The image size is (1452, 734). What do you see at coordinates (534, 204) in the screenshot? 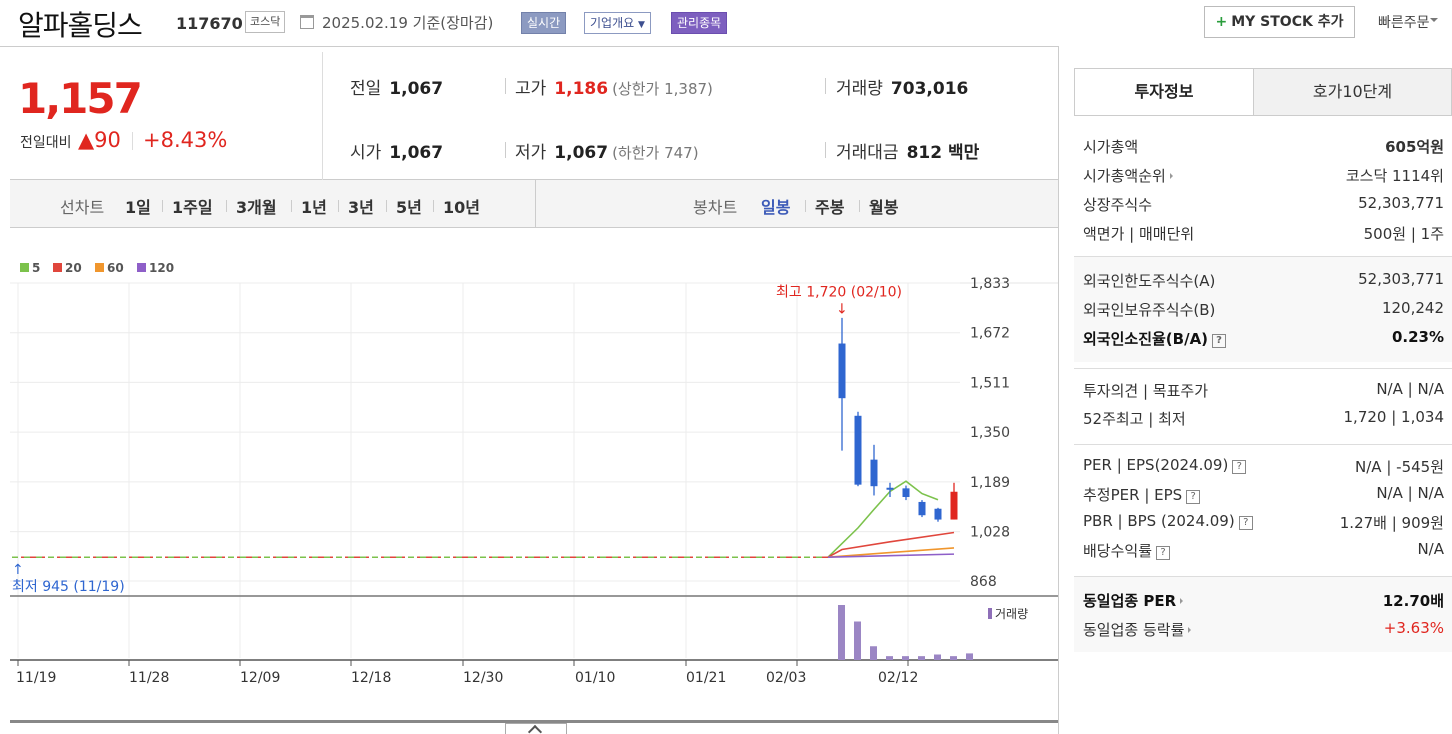
I see `chart-period-tabs: 선차트 1일 1주일 3개월 1년 3년 5년 10년 봉차트 일봉 주봉 월봉` at bounding box center [534, 204].